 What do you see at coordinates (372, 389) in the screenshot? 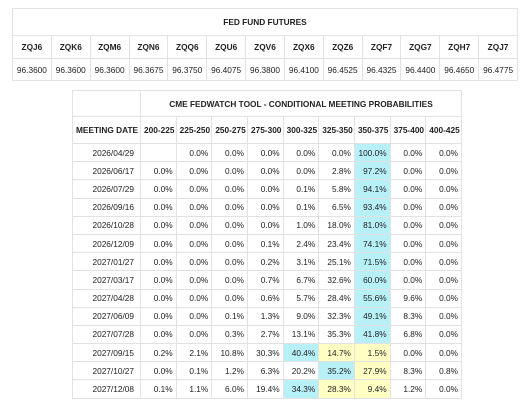
I see `probability: 9.4%` at bounding box center [372, 389].